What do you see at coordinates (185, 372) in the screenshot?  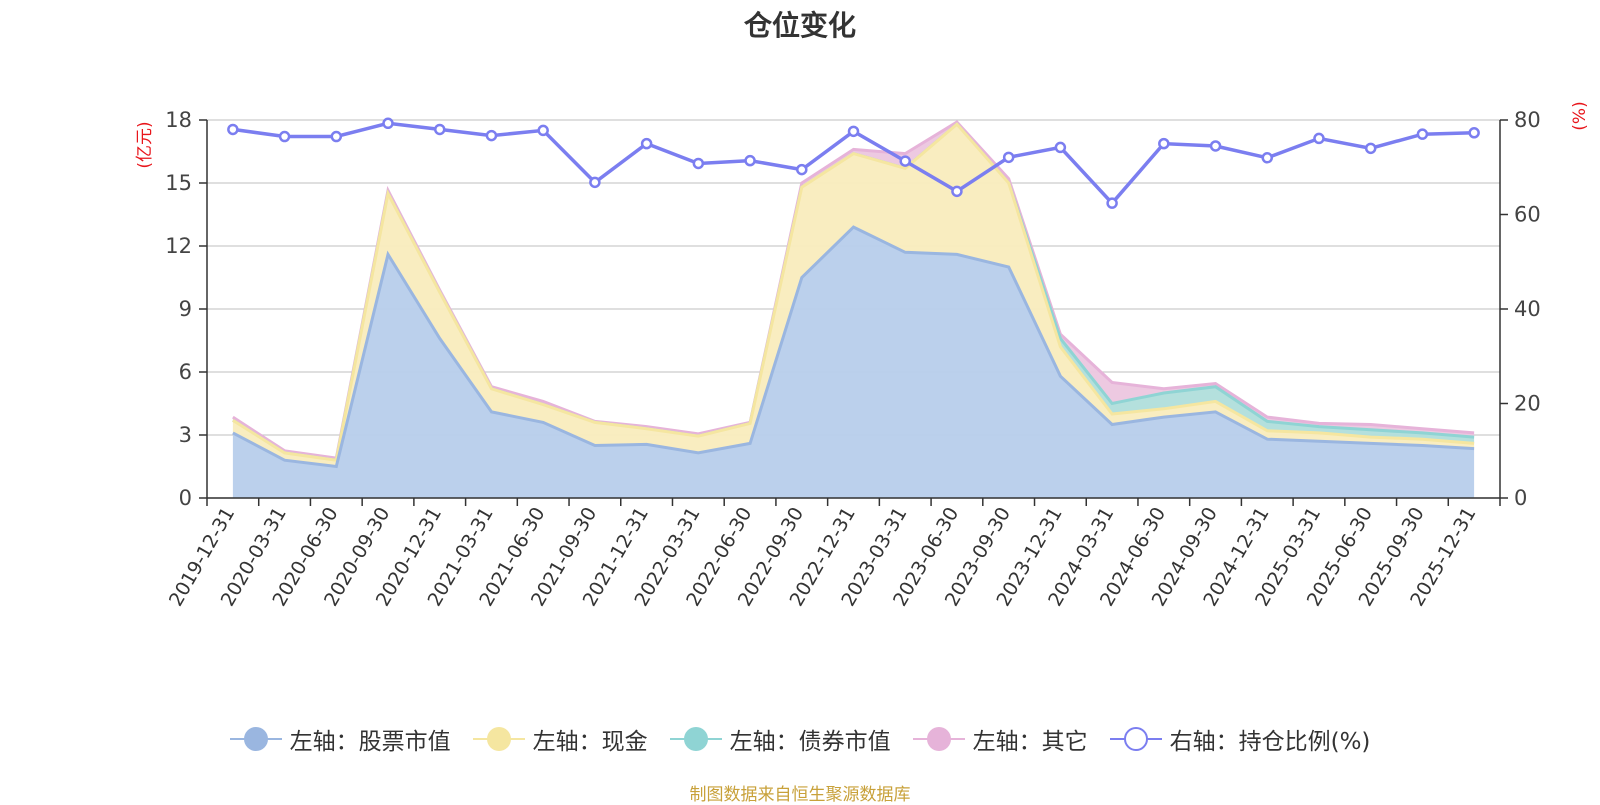 I see `left-tick-label: 6` at bounding box center [185, 372].